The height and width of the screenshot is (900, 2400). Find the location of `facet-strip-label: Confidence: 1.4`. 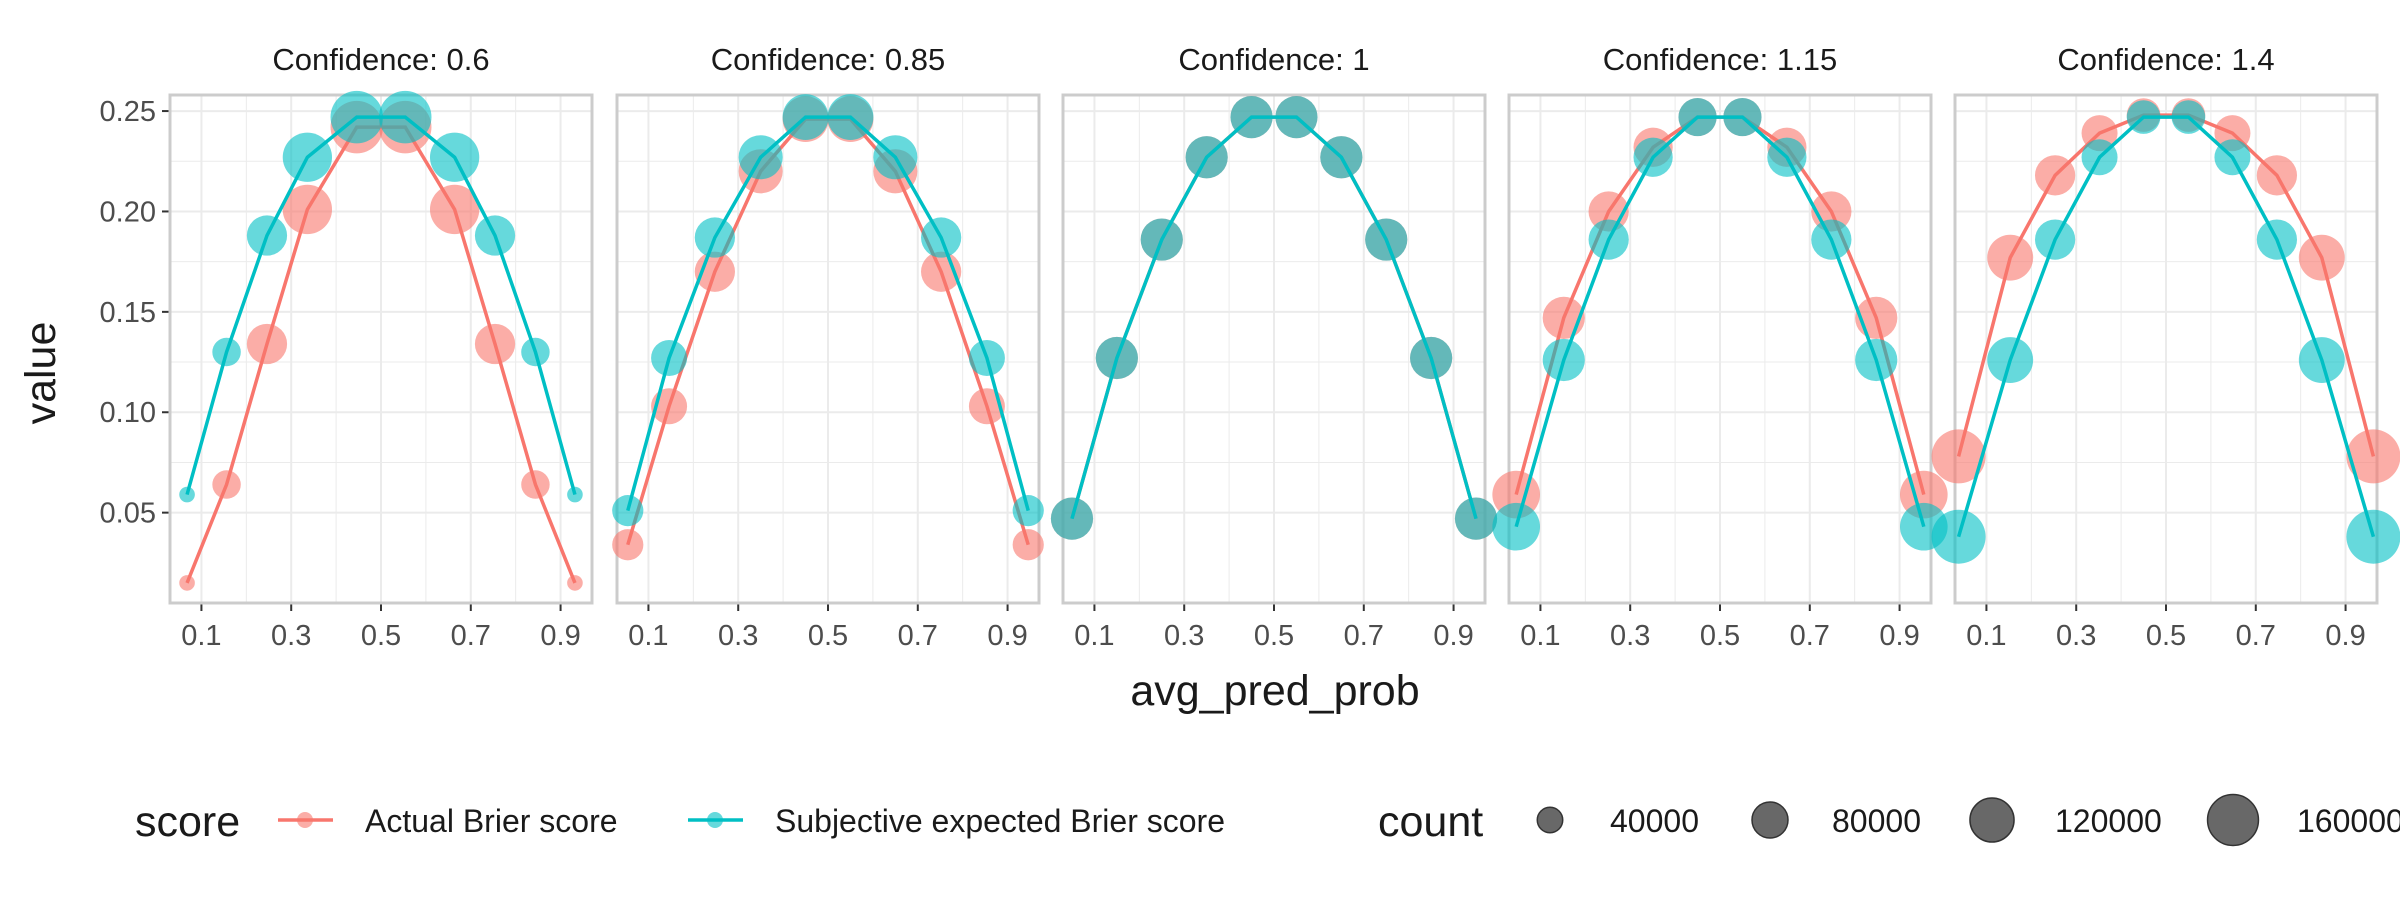

facet-strip-label: Confidence: 1.4 is located at coordinates (2165, 59).